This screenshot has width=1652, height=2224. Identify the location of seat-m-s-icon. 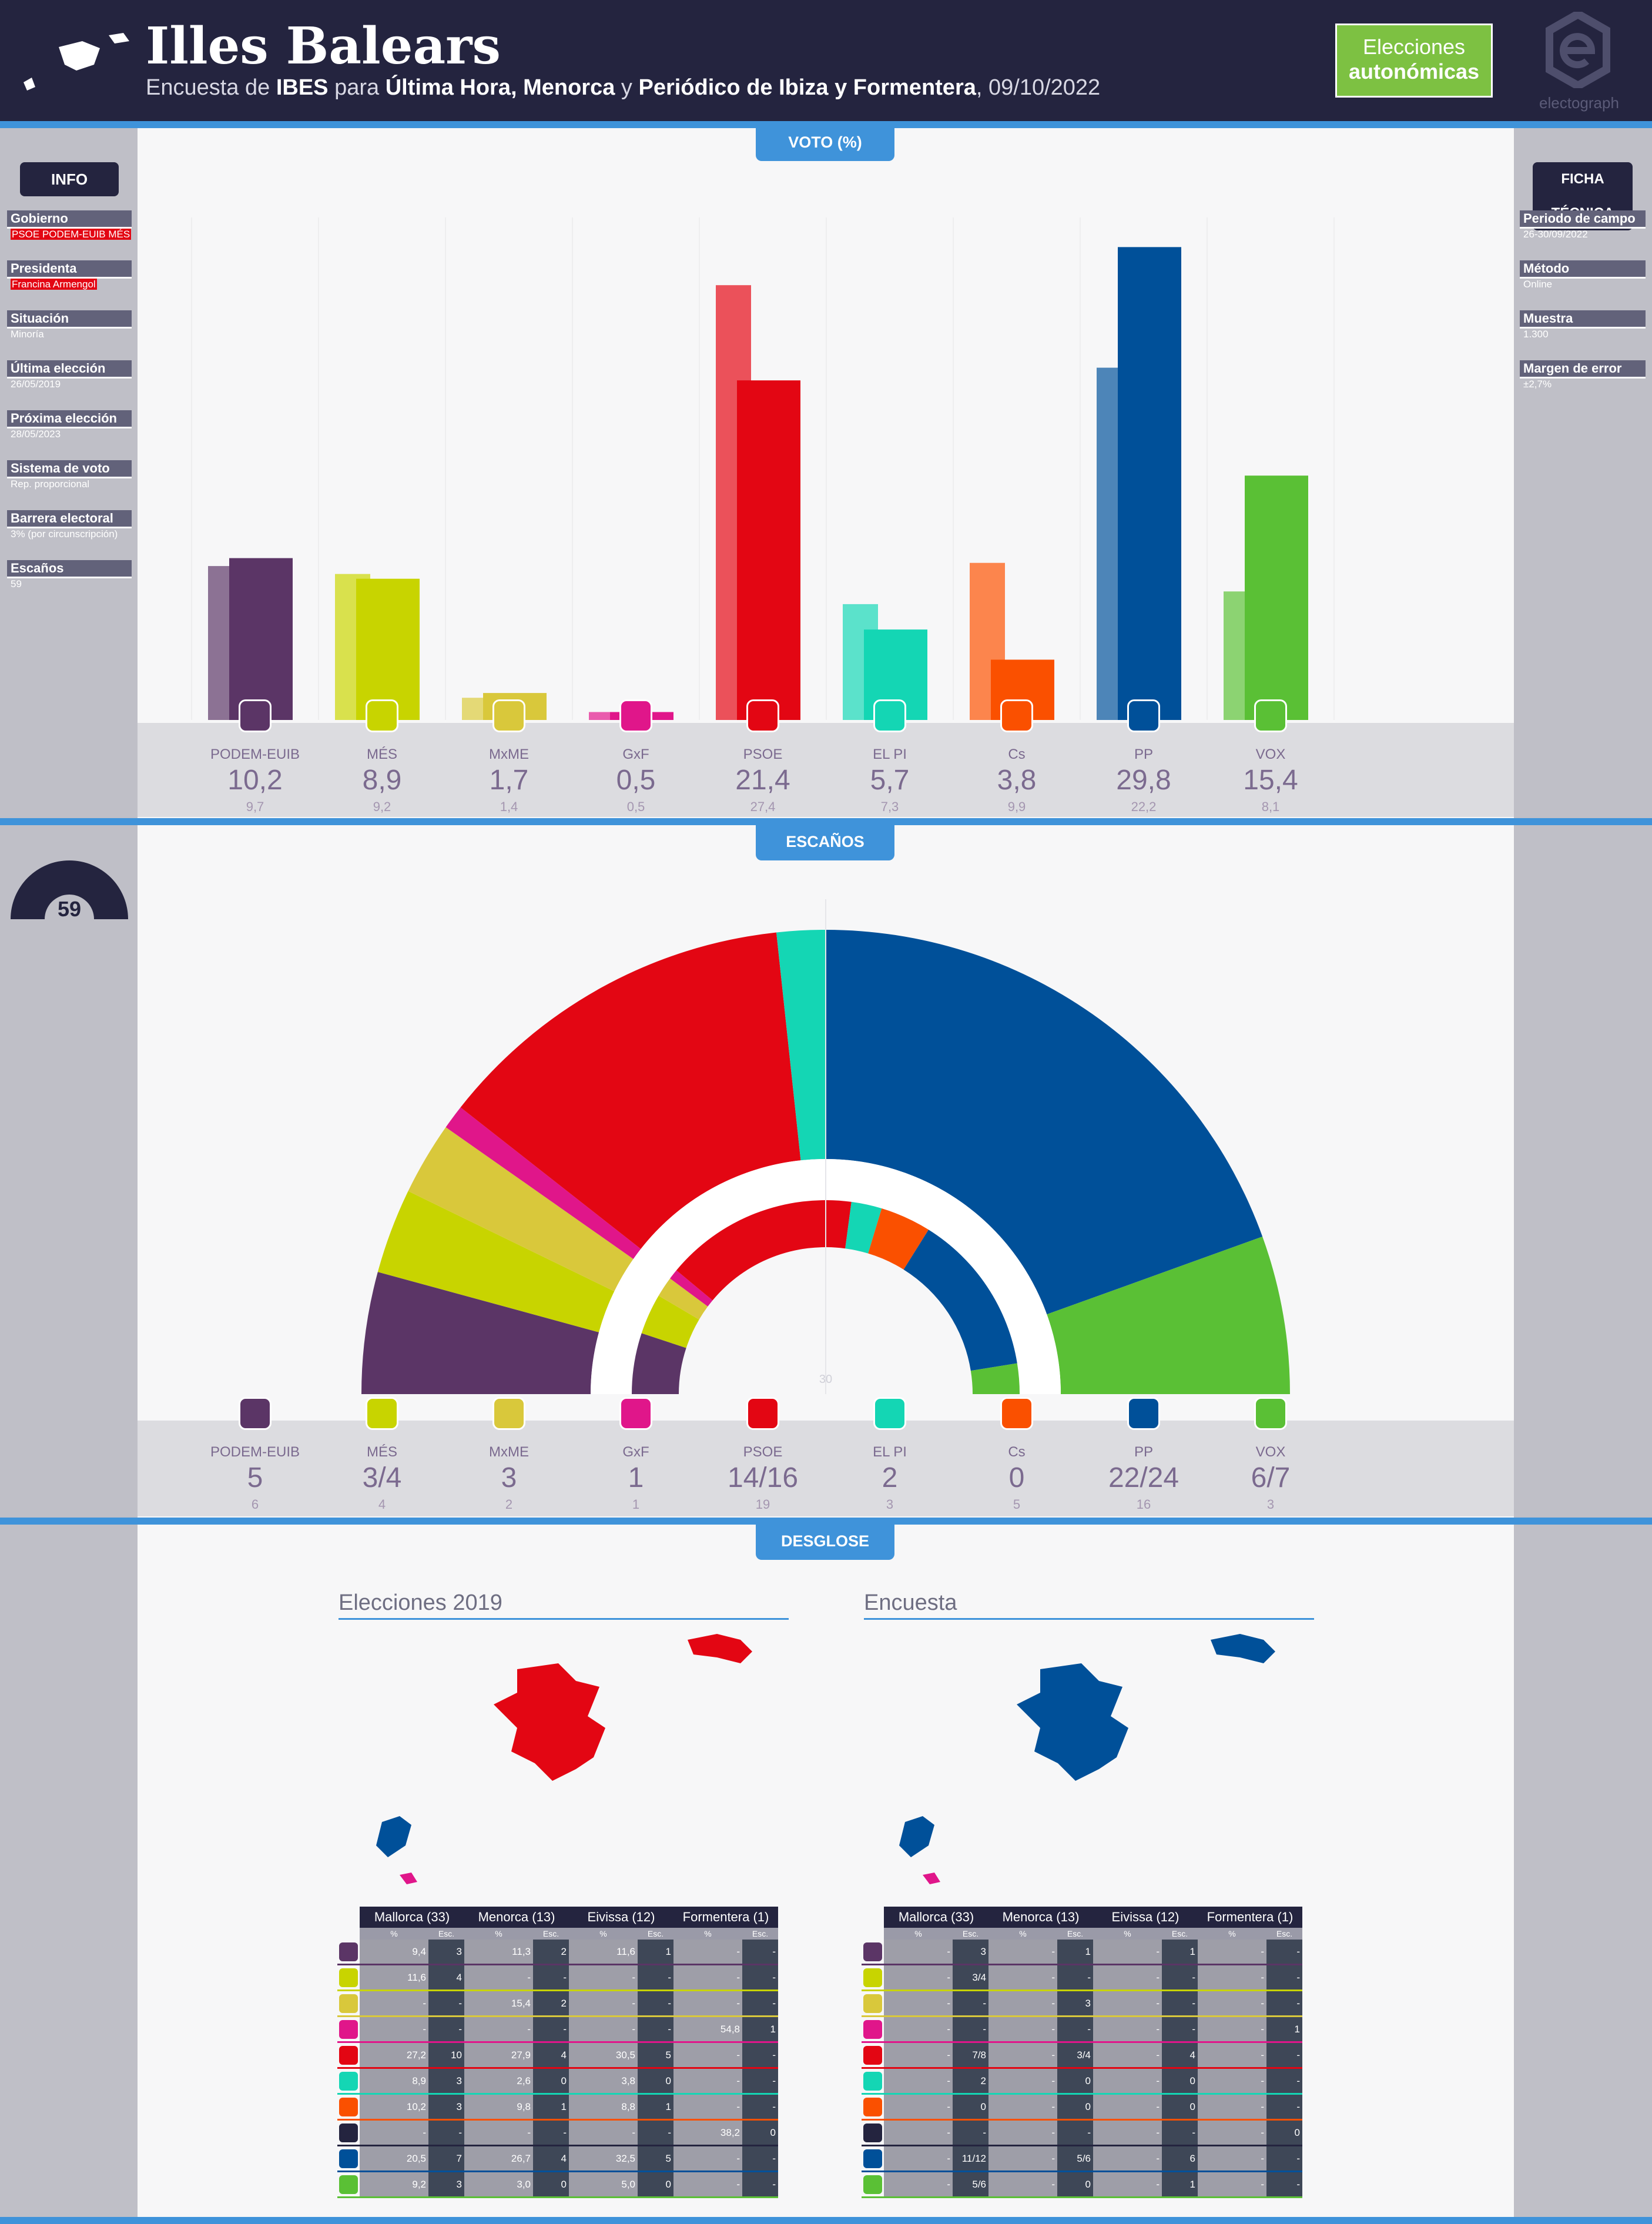
(382, 1413).